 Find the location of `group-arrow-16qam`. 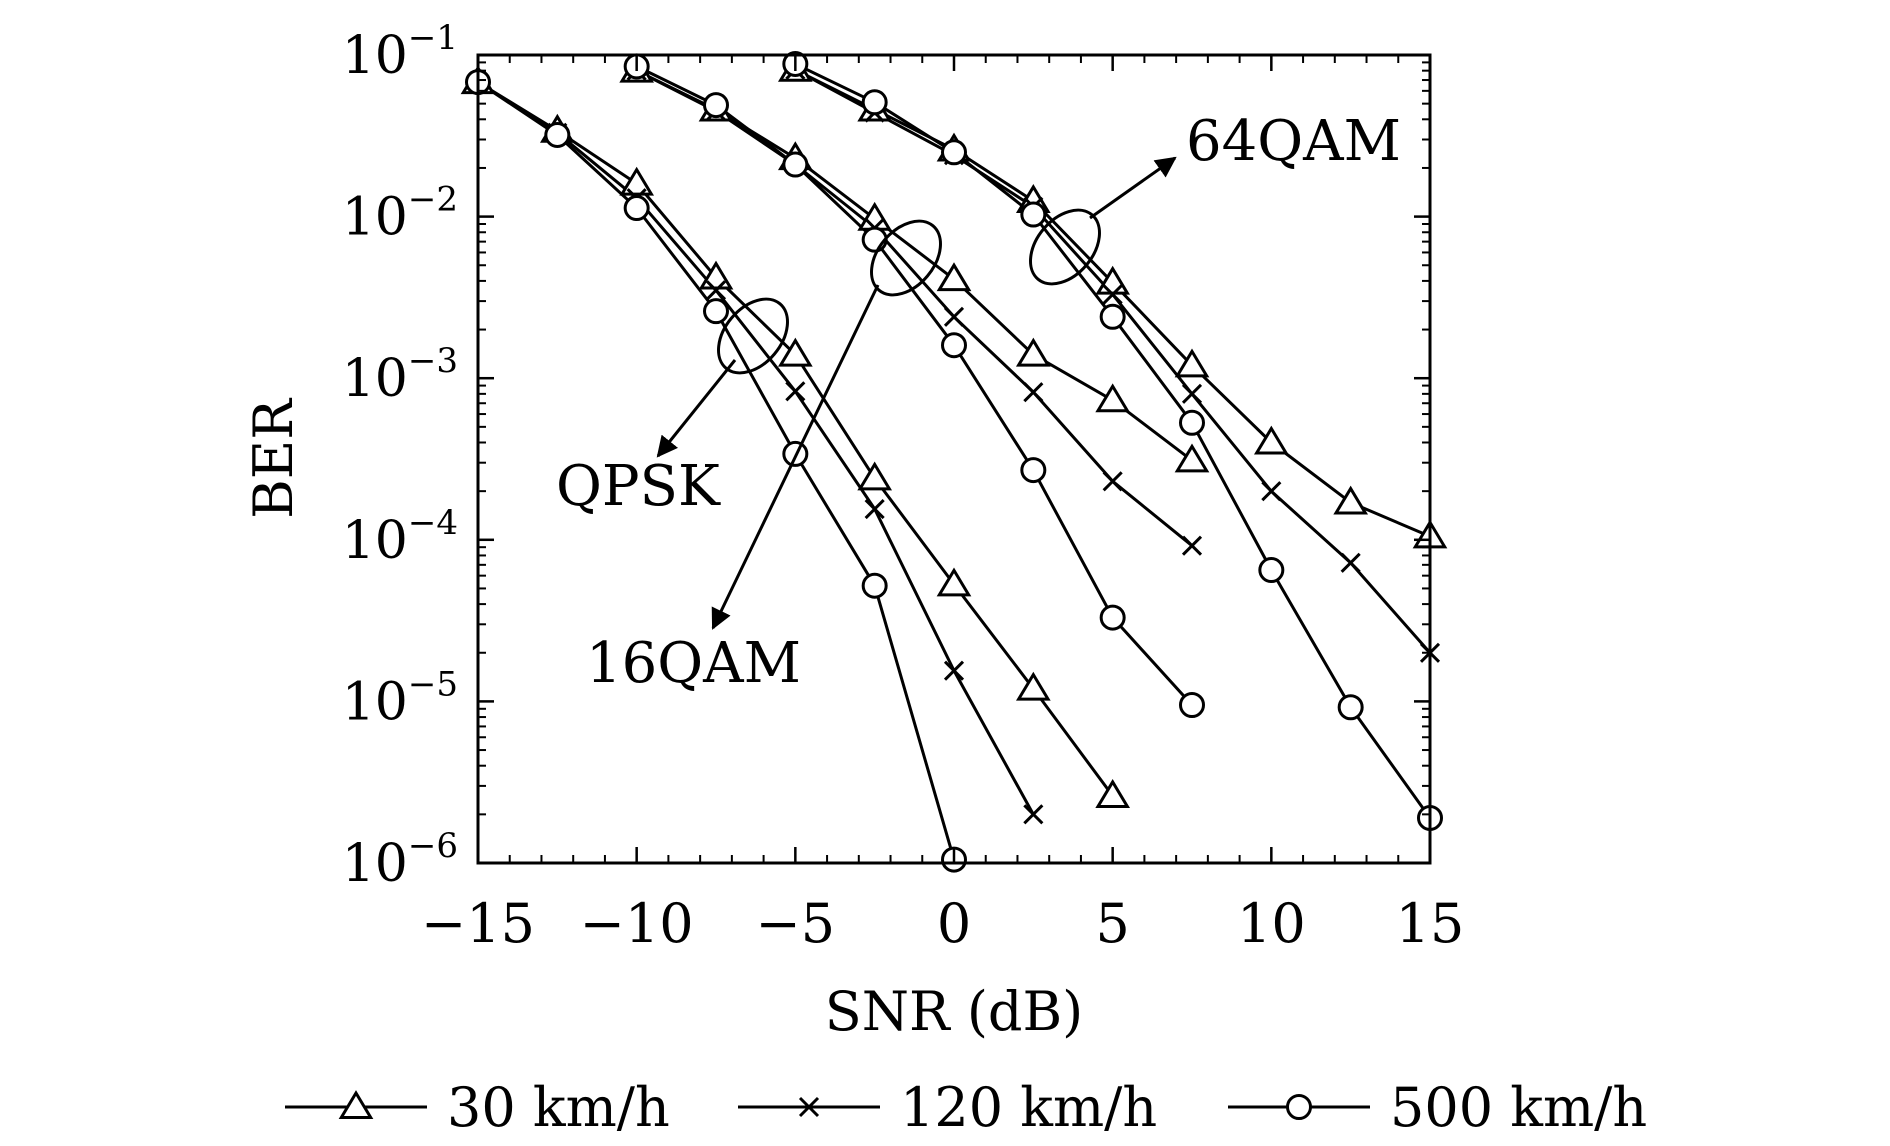

group-arrow-16qam is located at coordinates (795, 457).